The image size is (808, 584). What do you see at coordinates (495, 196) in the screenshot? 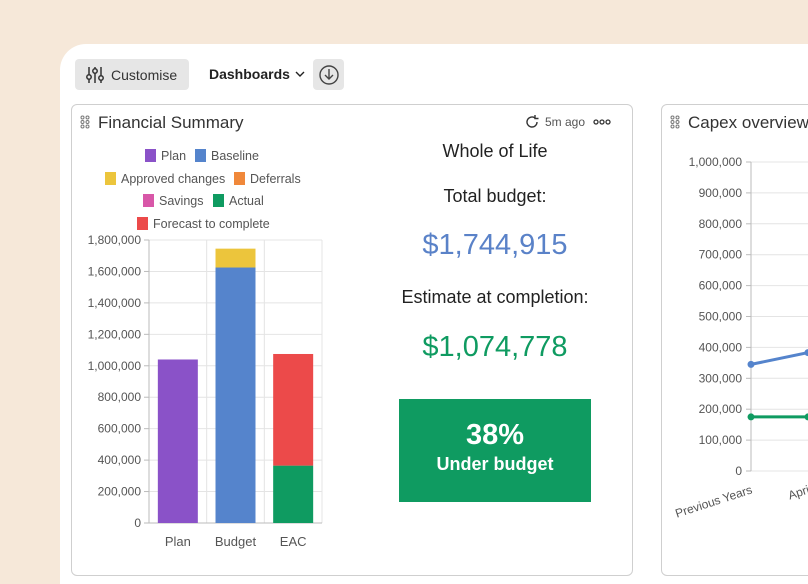
I see `total-budget-label: Total budget:` at bounding box center [495, 196].